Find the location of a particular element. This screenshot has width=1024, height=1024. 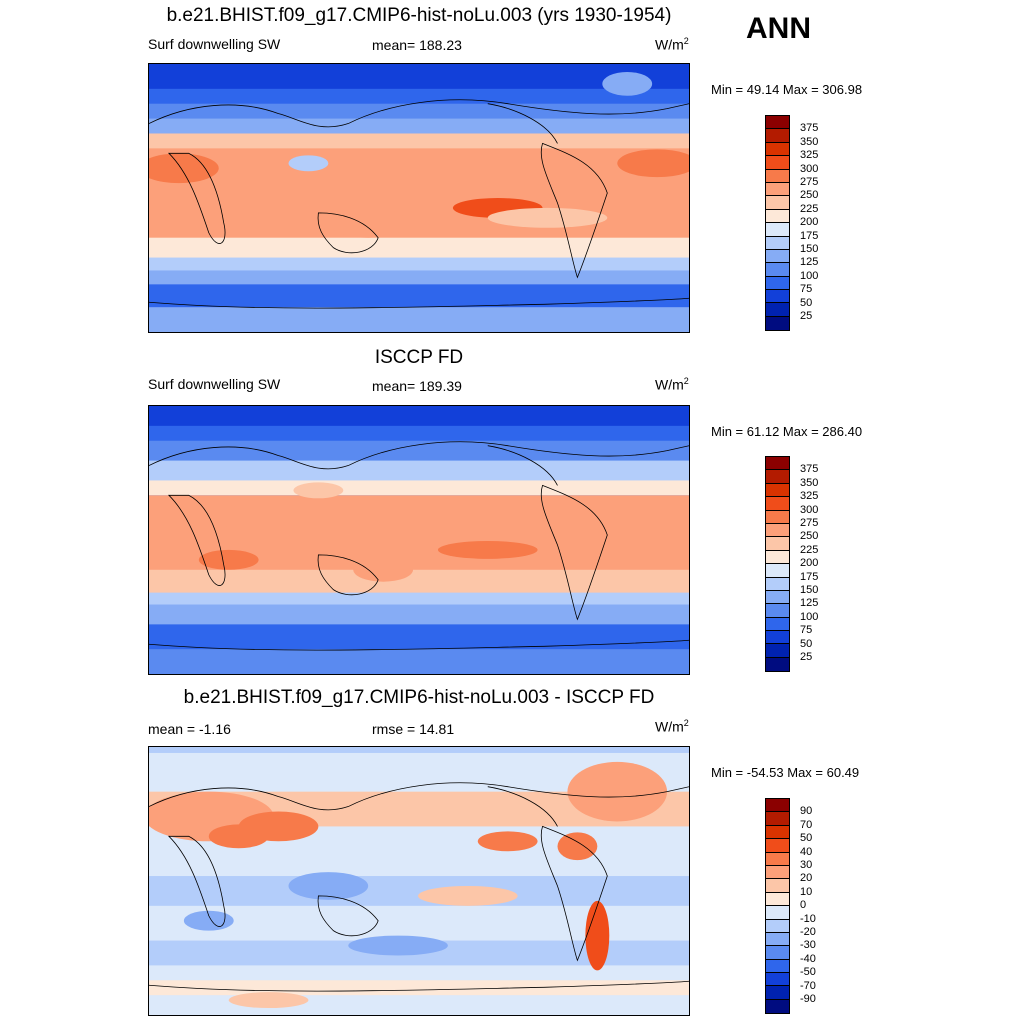

colorbar-tick-label: 30 is located at coordinates (806, 865).